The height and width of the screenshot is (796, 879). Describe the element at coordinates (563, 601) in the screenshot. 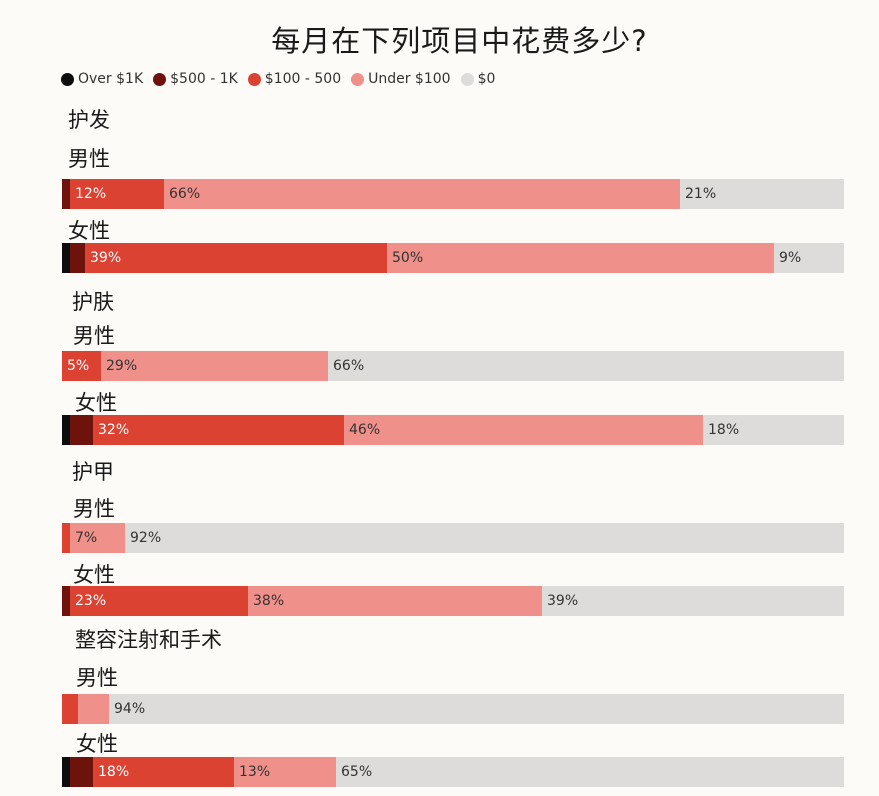

I see `data-label-zero: 39%` at that location.